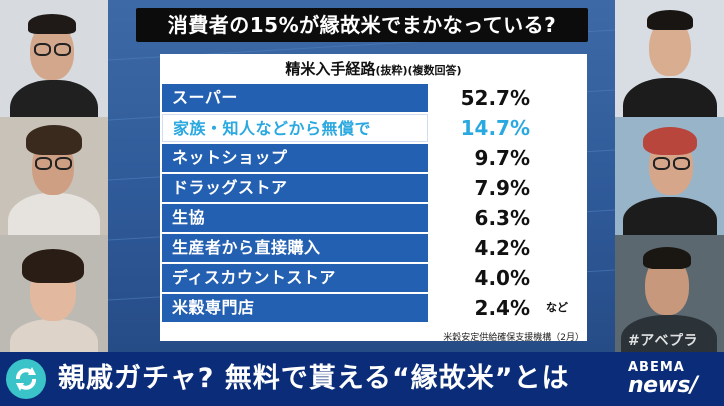  Describe the element at coordinates (62, 49) in the screenshot. I see `panelist-1-glasses-right` at that location.